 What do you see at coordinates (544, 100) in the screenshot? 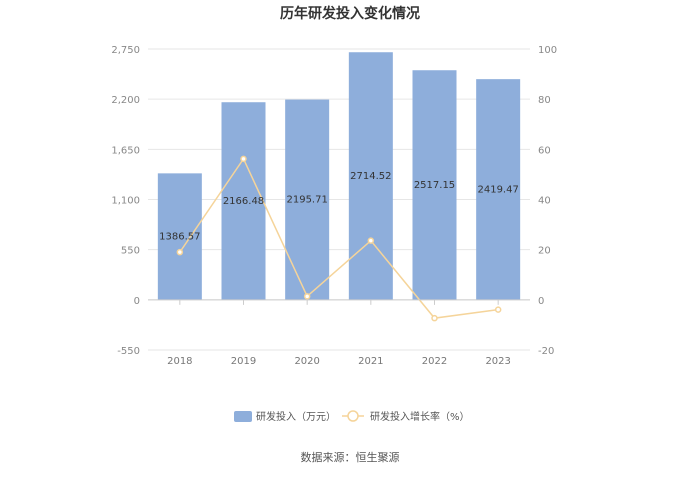
I see `y-right-tick-label: 80` at bounding box center [544, 100].